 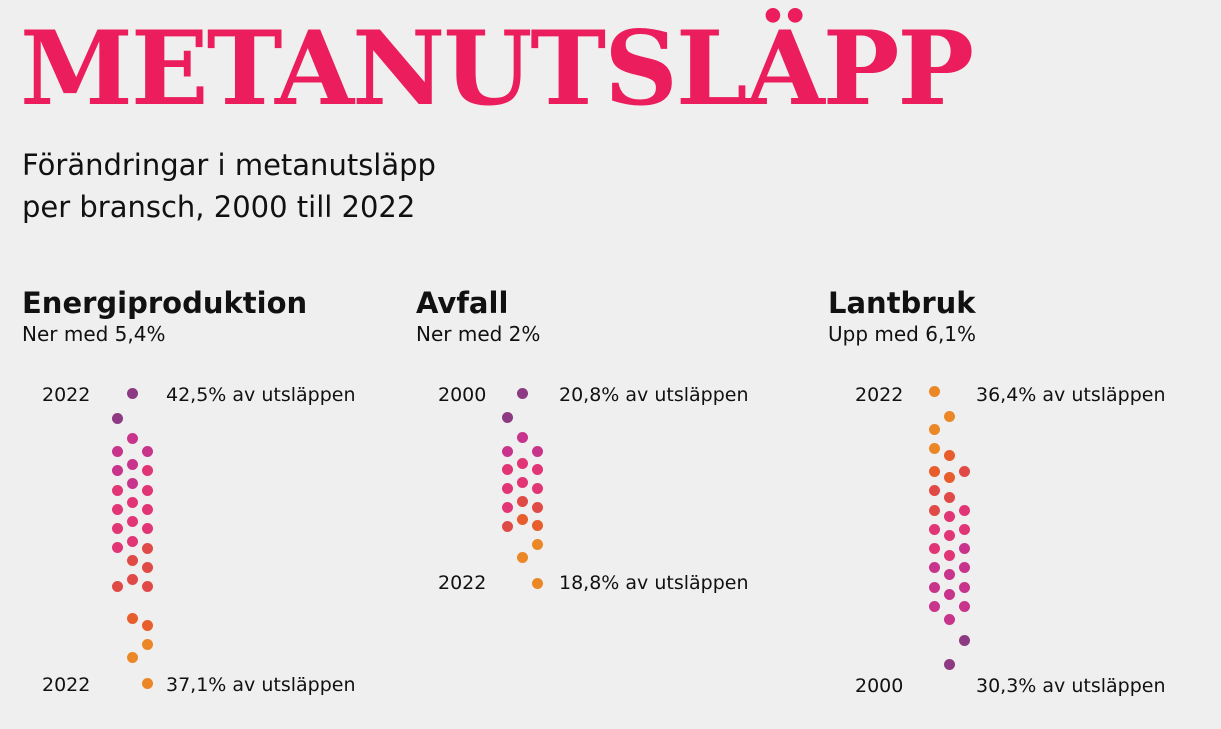 I want to click on panel-title: Lantbruk, so click(x=902, y=303).